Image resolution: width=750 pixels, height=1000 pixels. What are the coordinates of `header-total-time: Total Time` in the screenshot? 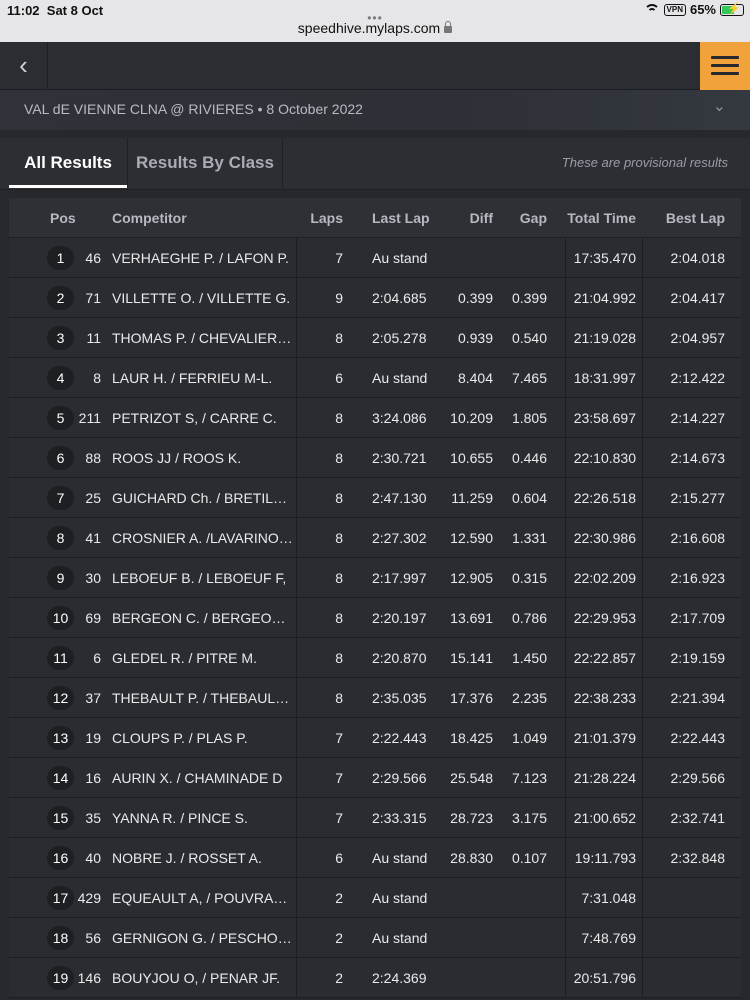 It's located at (601, 218).